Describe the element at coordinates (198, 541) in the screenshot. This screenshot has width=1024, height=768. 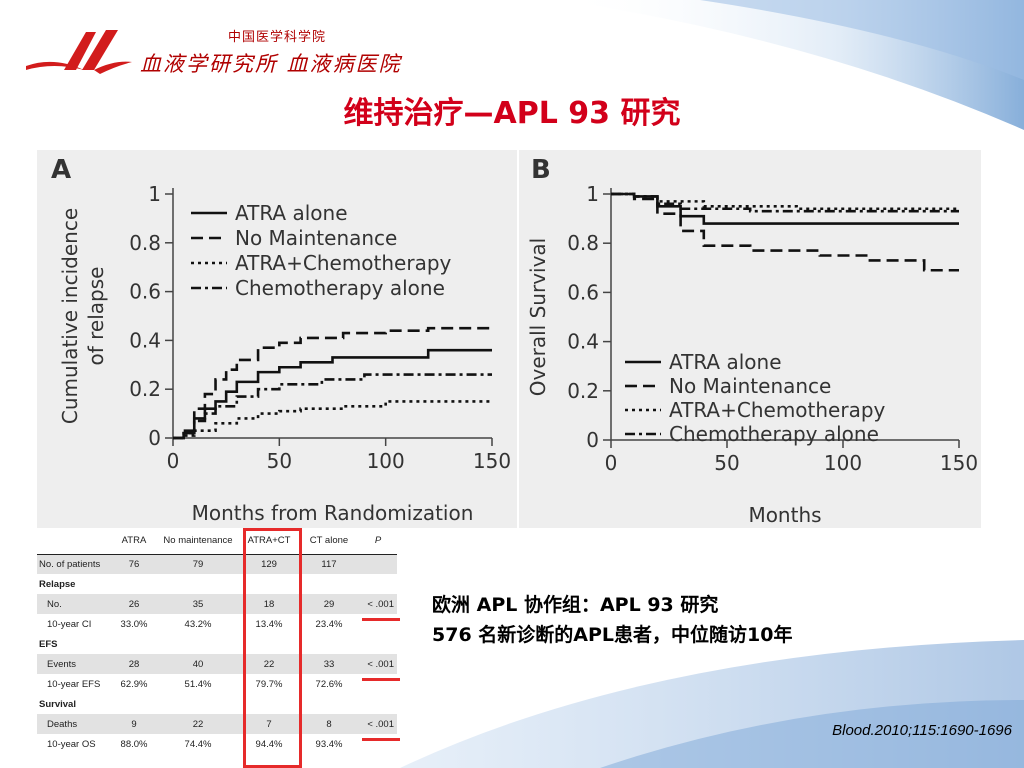
I see `table-header-cell: No maintenance` at that location.